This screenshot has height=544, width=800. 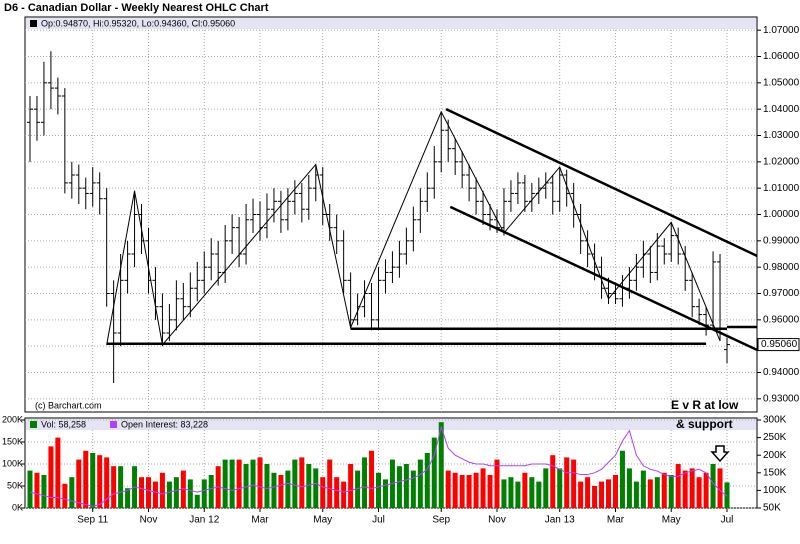 What do you see at coordinates (378, 466) in the screenshot?
I see `open-interest-line` at bounding box center [378, 466].